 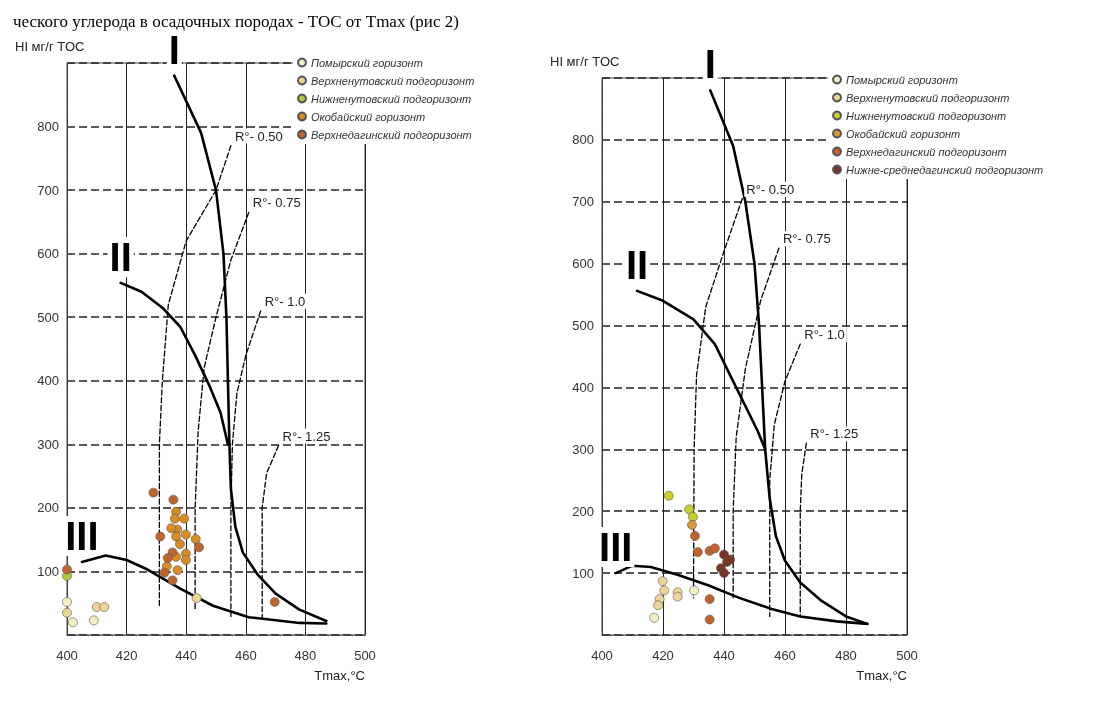 What do you see at coordinates (945, 169) in the screenshot?
I see `legend-label: Нижне-среднедагинский подгоризонт` at bounding box center [945, 169].